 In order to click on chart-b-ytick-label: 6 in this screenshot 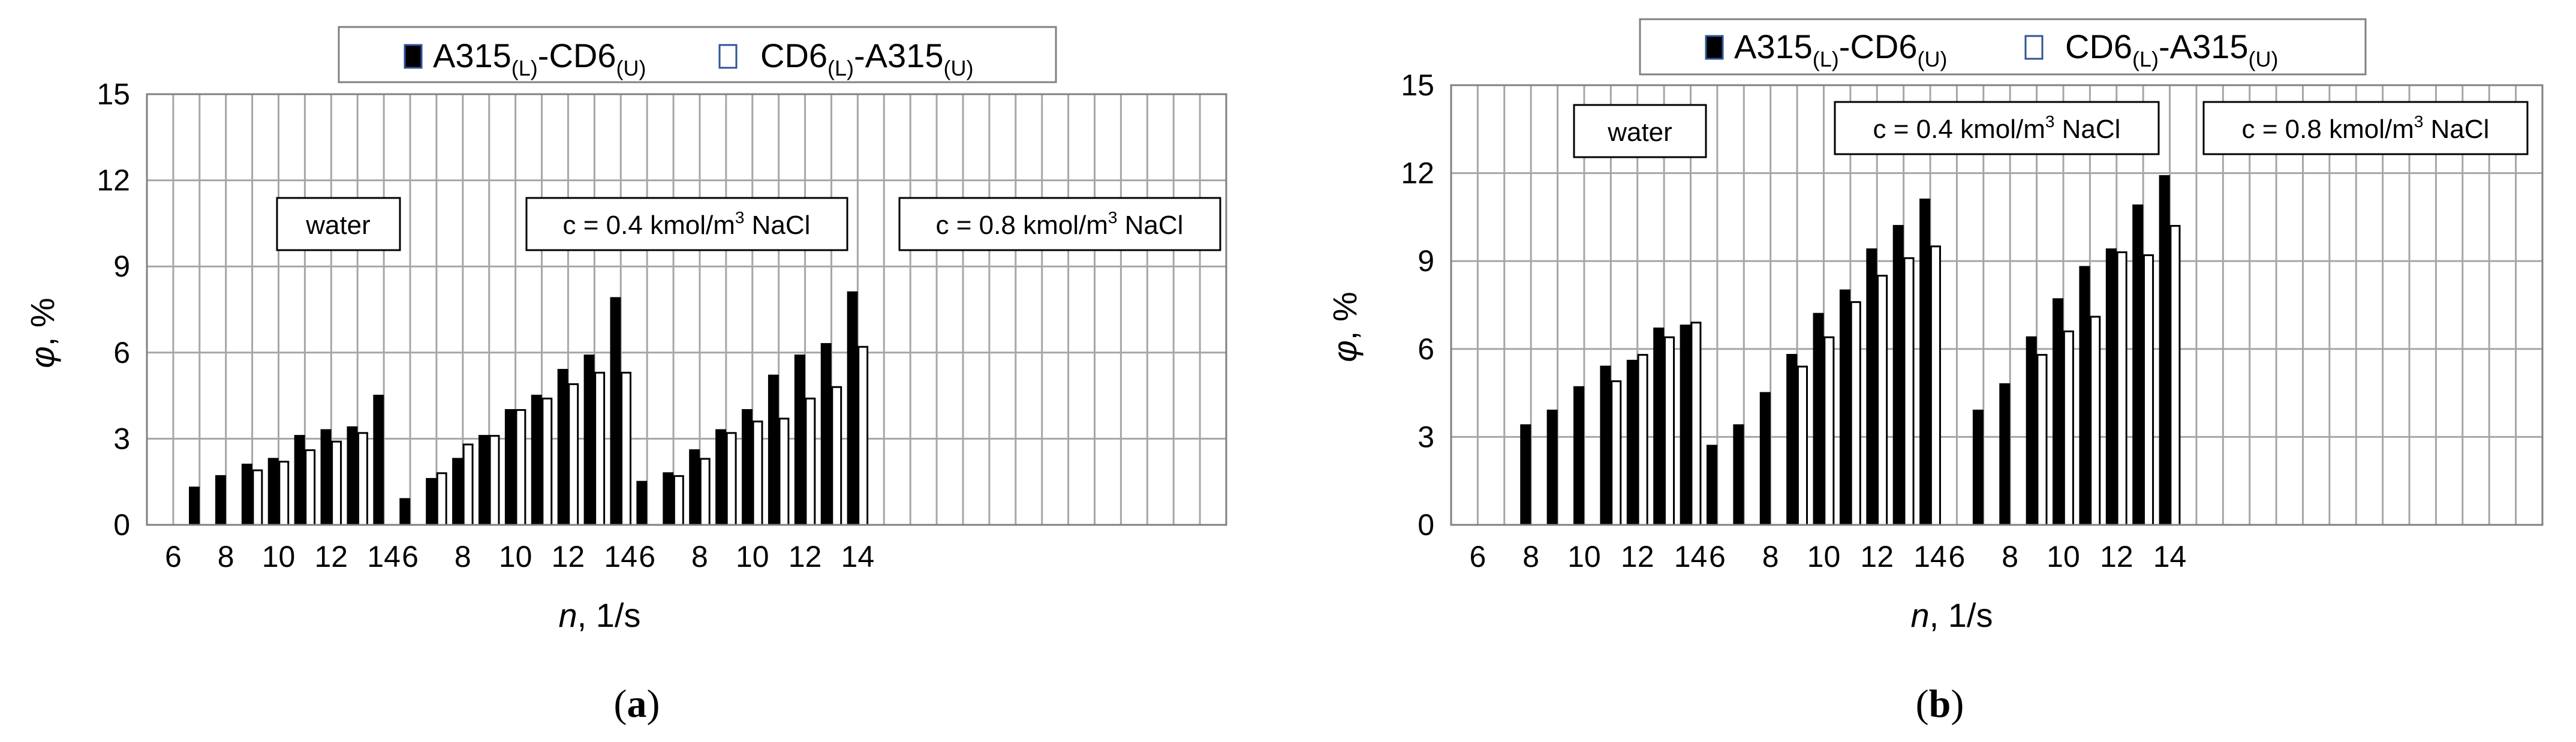, I will do `click(1426, 349)`.